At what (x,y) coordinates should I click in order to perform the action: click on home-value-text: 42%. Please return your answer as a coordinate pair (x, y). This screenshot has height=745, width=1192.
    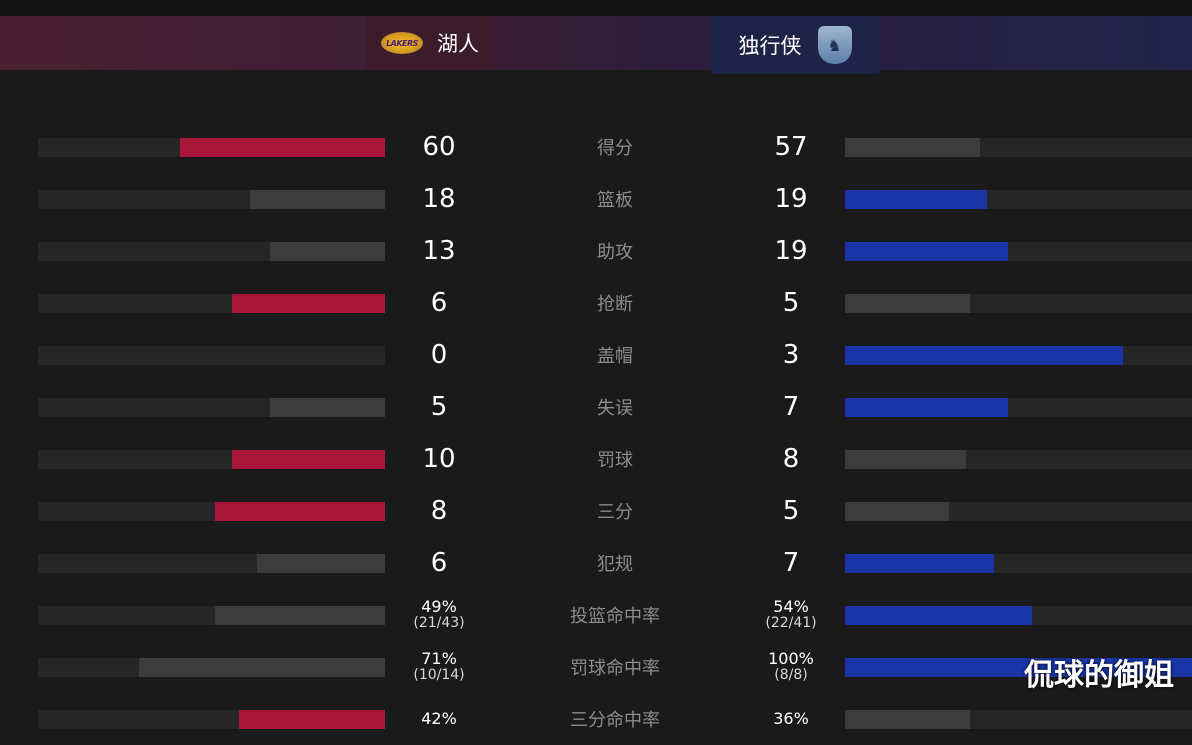
    Looking at the image, I should click on (439, 719).